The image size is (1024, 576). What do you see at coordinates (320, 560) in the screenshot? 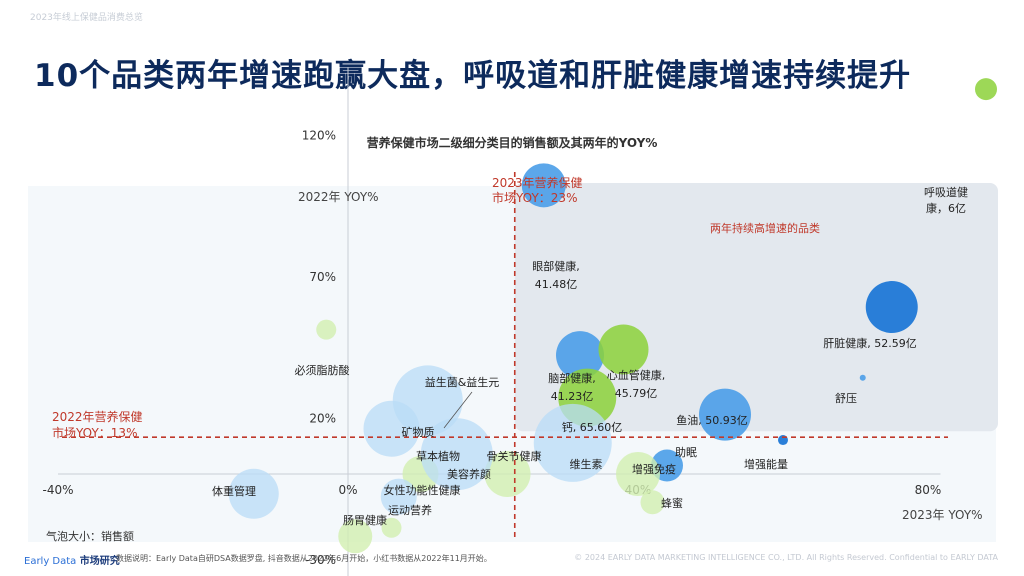
I see `y-tick-label: -30%` at bounding box center [320, 560].